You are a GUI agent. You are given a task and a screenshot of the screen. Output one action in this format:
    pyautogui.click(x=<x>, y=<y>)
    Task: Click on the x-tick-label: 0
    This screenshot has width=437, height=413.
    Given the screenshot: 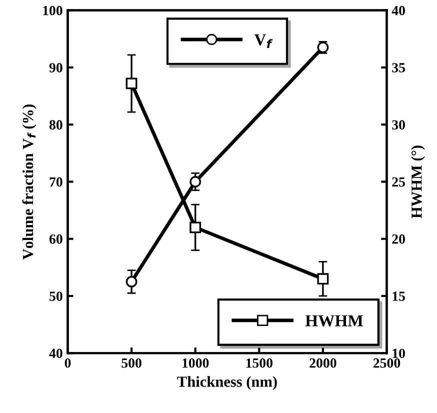 What is the action you would take?
    pyautogui.click(x=67, y=363)
    